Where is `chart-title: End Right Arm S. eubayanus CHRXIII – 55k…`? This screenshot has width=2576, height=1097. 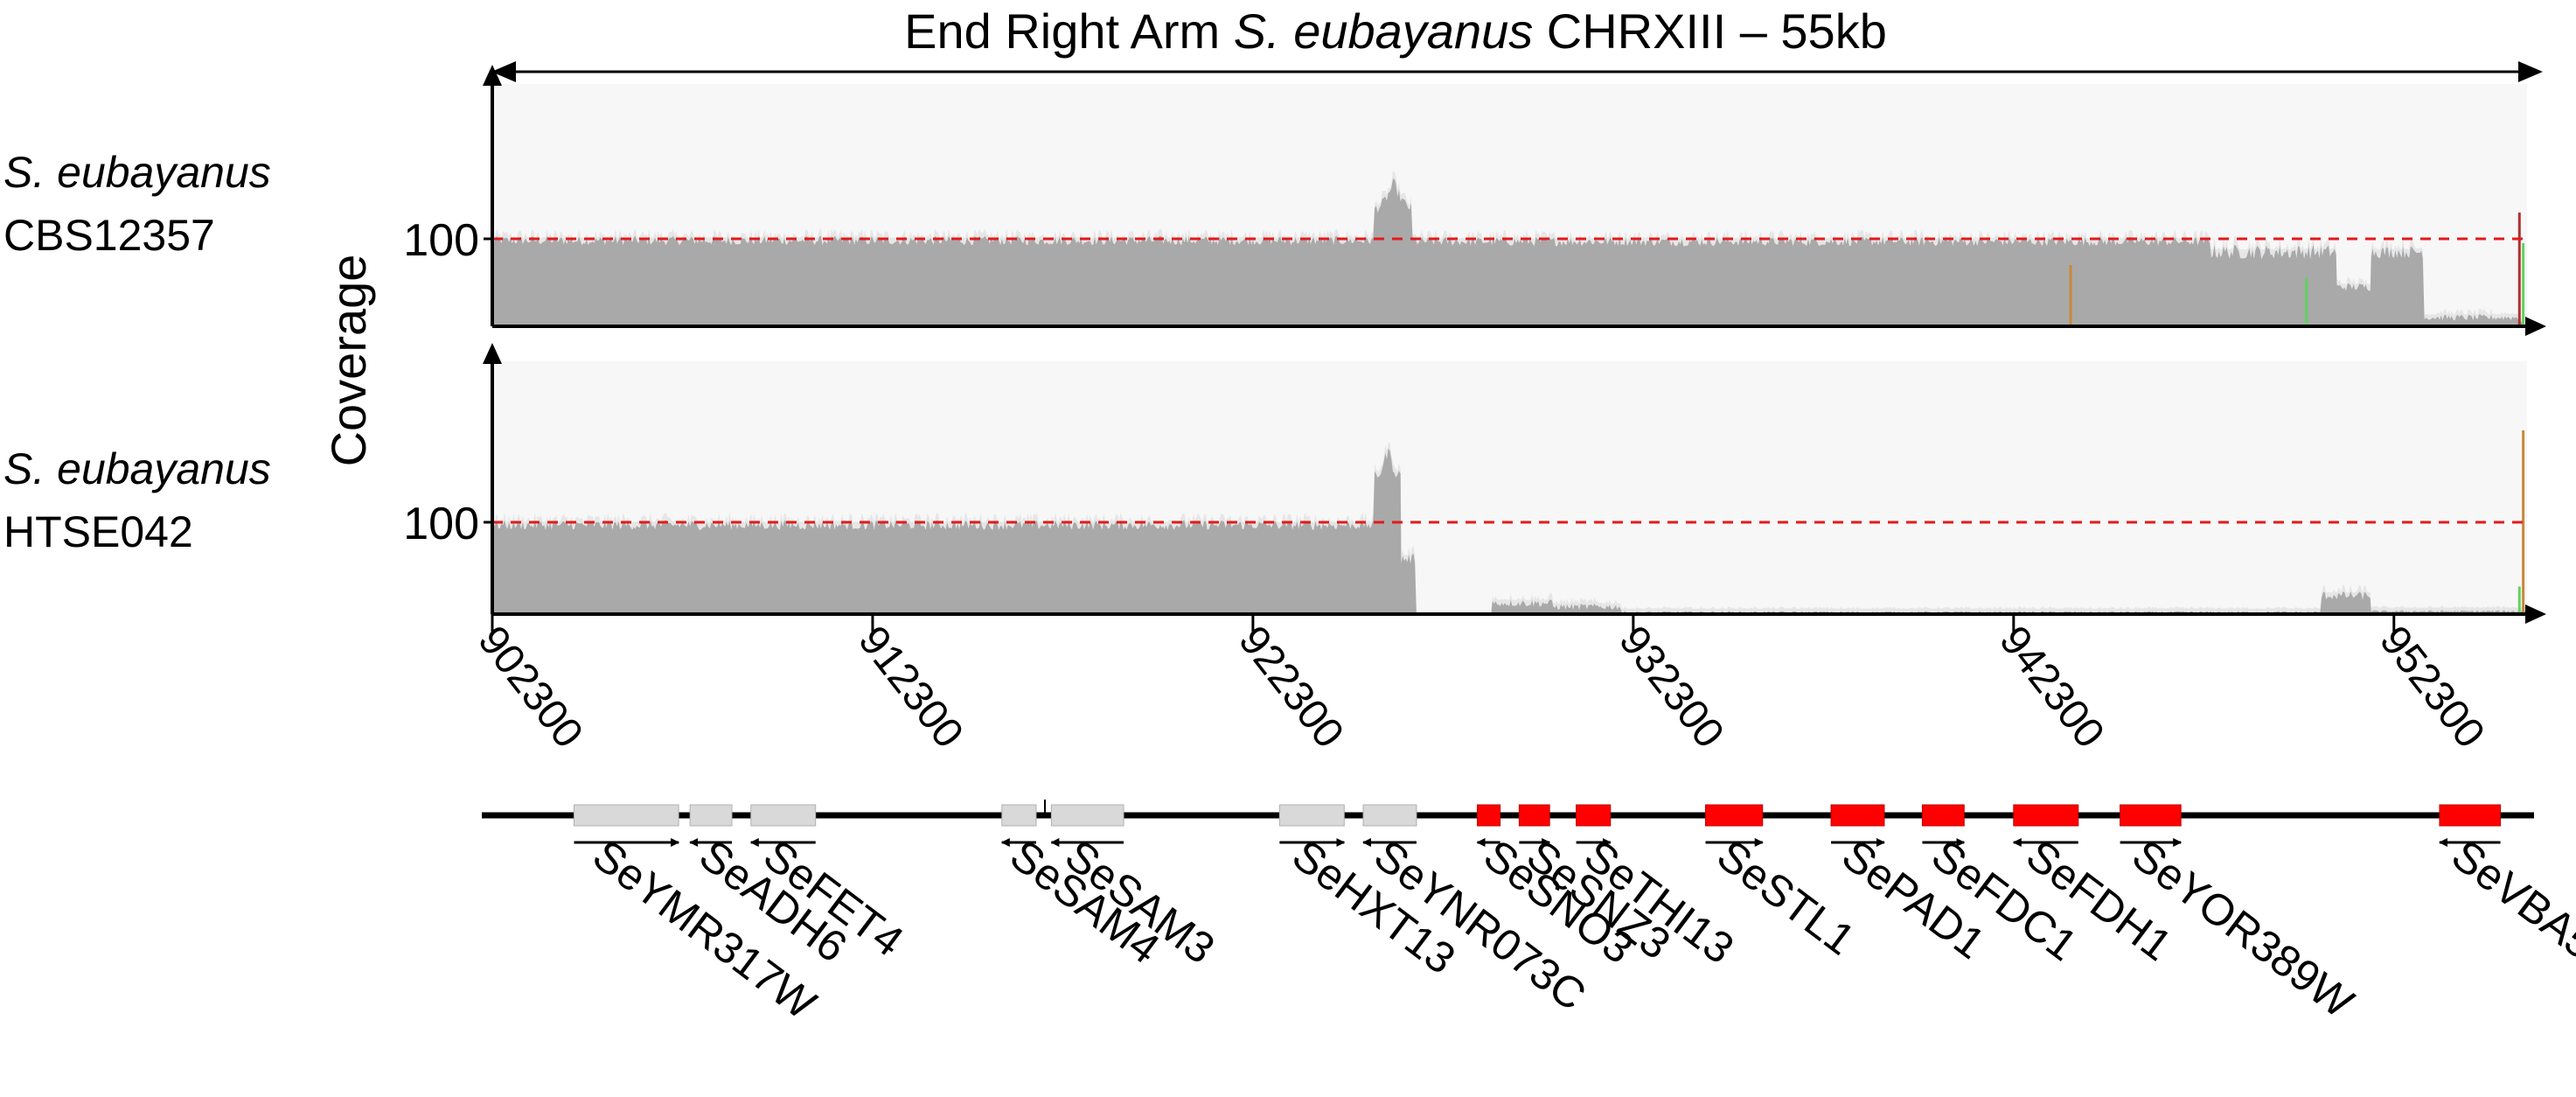 chart-title: End Right Arm S. eubayanus CHRXIII – 55k… is located at coordinates (1395, 31).